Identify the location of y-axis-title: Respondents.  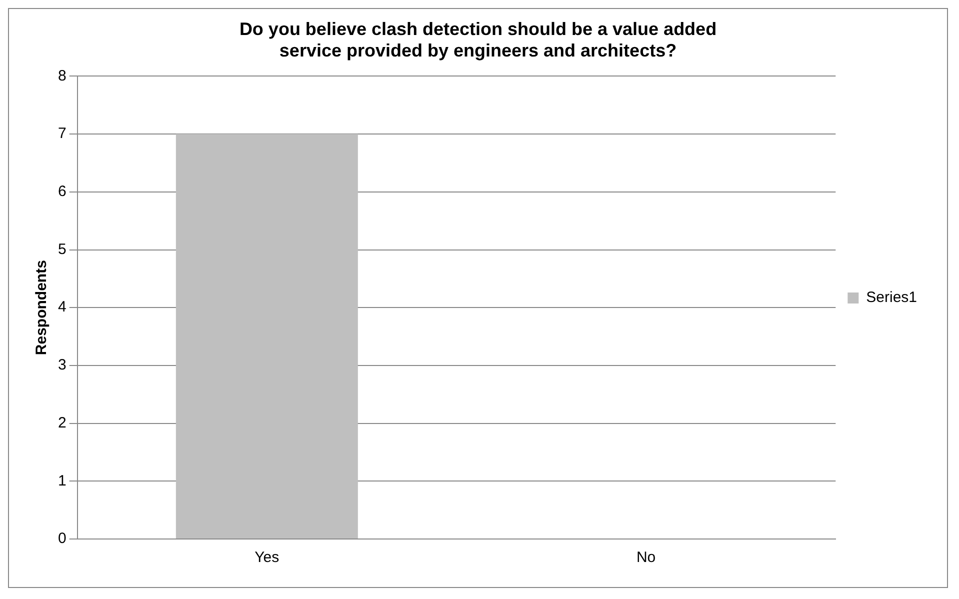
(41, 308).